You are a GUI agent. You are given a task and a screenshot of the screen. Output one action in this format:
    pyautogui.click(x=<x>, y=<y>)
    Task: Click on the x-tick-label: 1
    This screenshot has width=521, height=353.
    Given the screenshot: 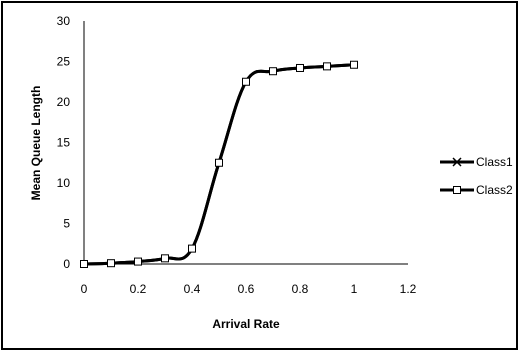 What is the action you would take?
    pyautogui.click(x=354, y=289)
    